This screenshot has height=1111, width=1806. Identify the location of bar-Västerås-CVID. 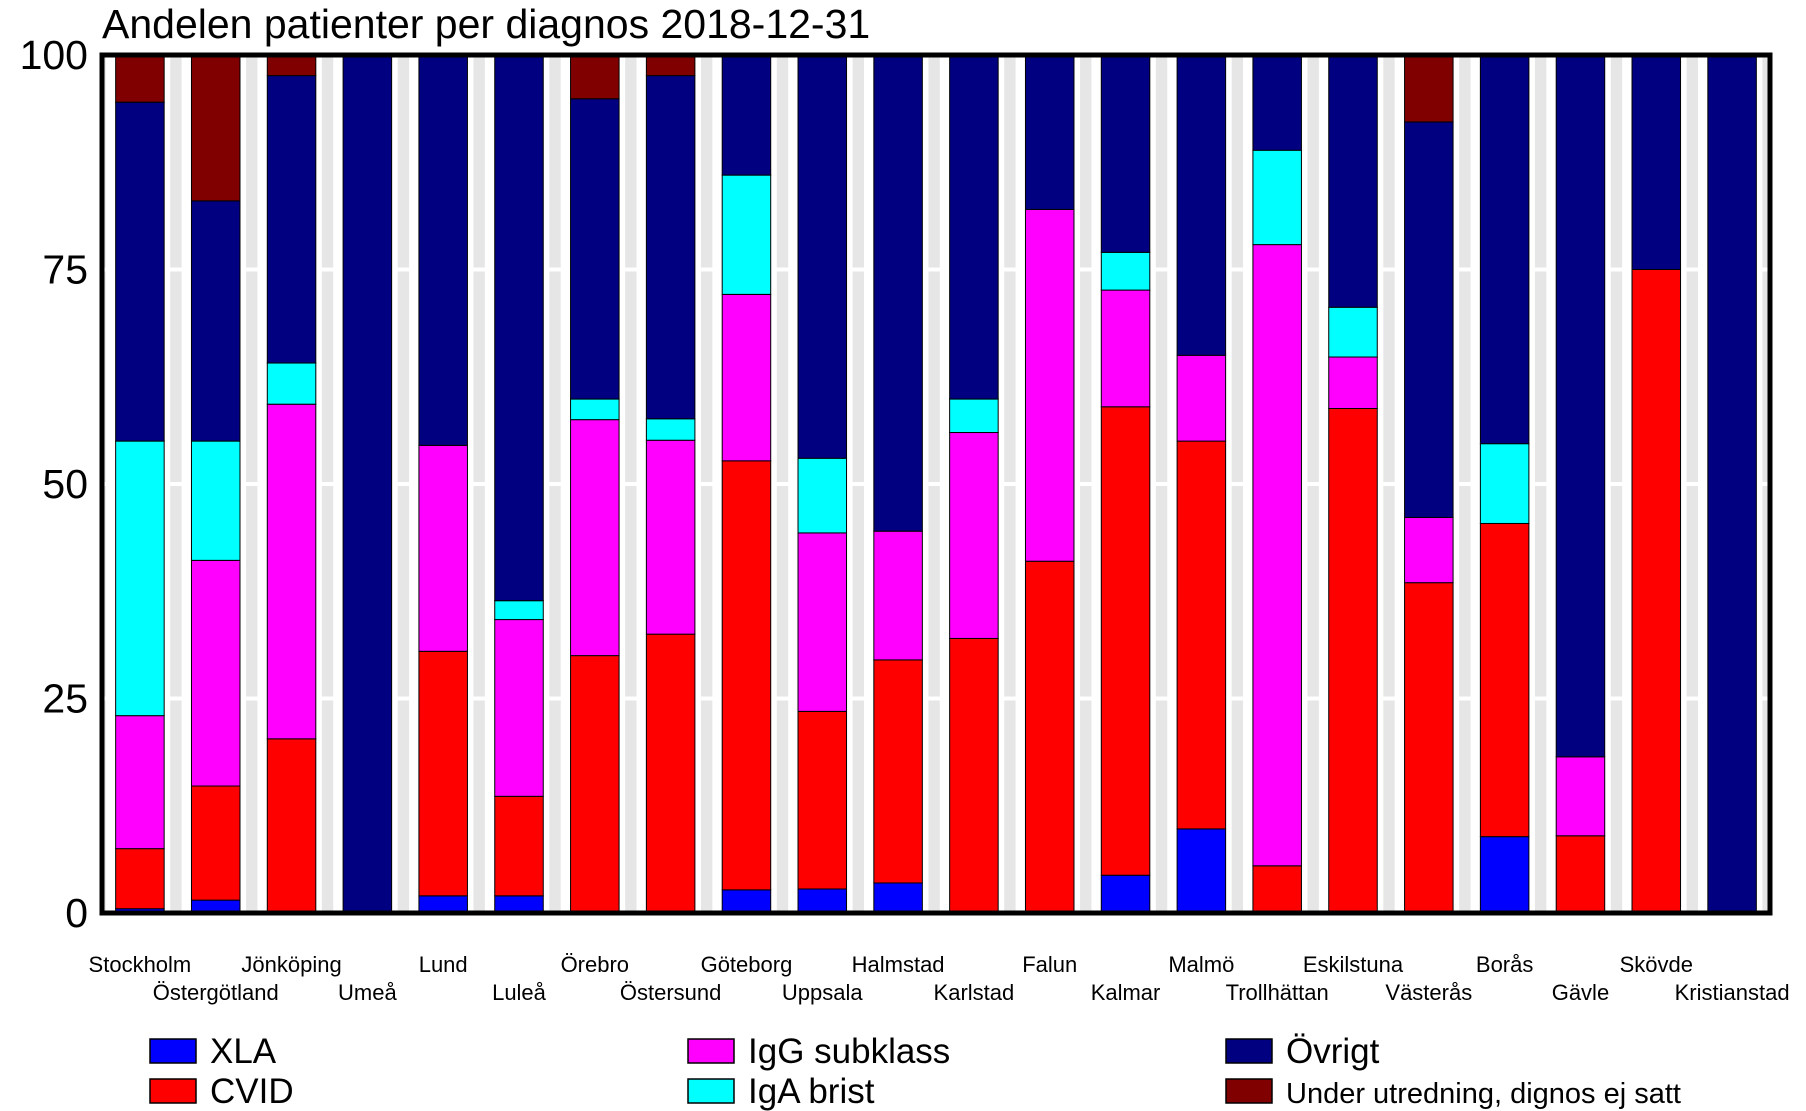
(1429, 748).